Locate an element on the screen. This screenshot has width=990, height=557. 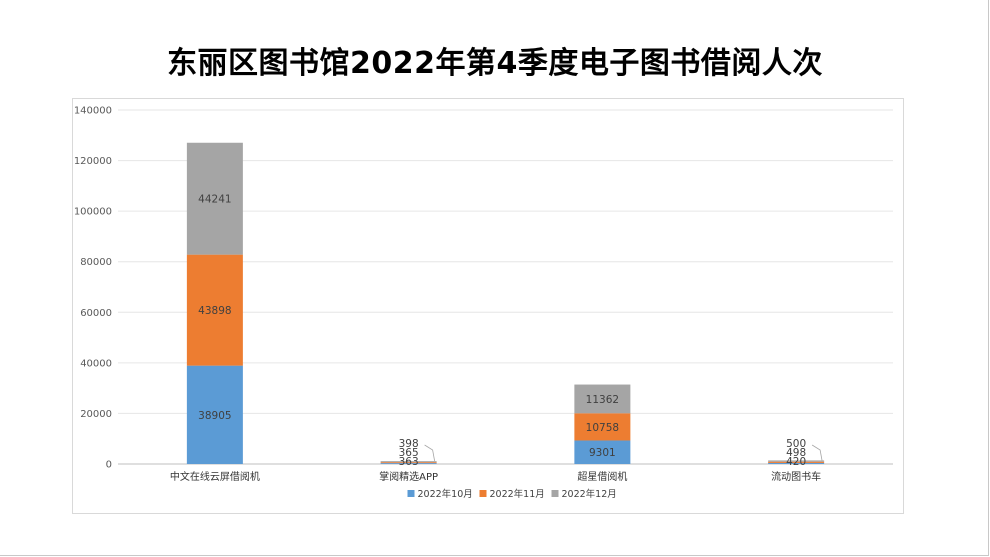
data-label: 43898 is located at coordinates (214, 311).